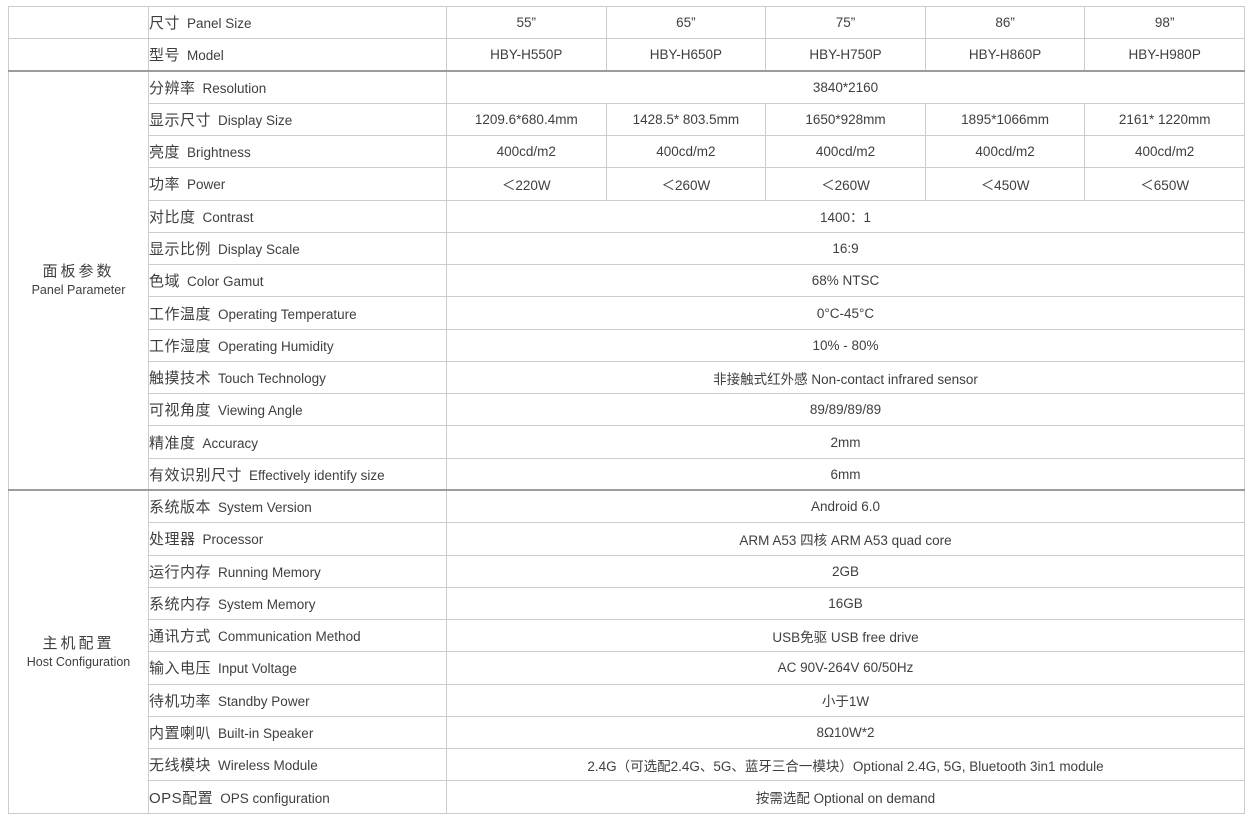 The height and width of the screenshot is (819, 1253). What do you see at coordinates (686, 184) in the screenshot?
I see `value-cell: ＜260W` at bounding box center [686, 184].